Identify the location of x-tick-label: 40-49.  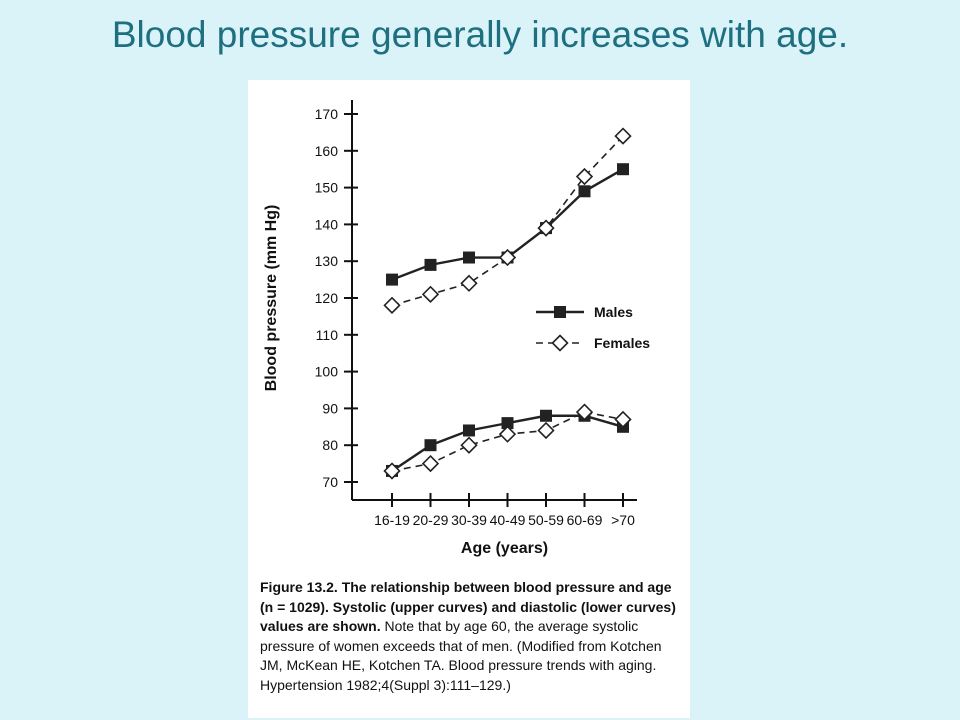
(508, 520).